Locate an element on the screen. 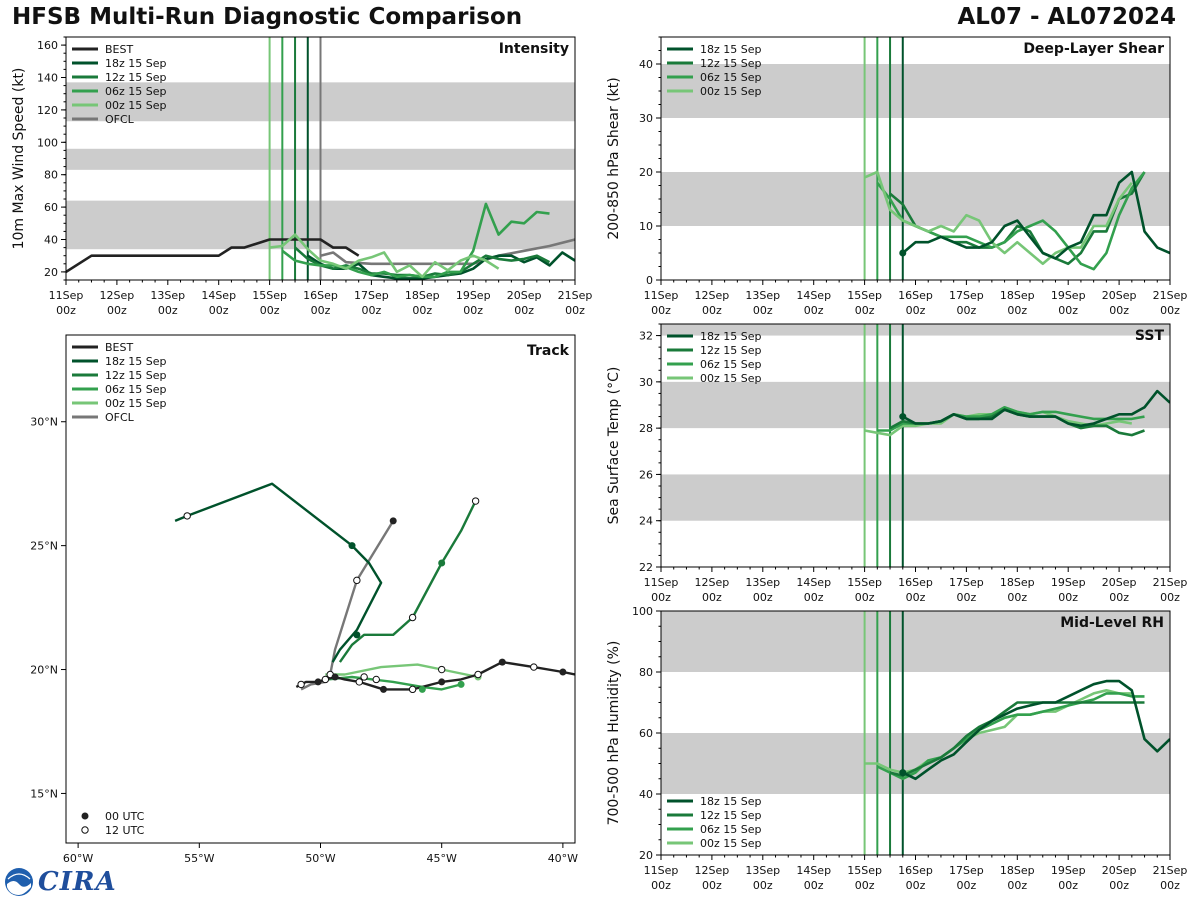  track-line-ofcl is located at coordinates (347, 605).